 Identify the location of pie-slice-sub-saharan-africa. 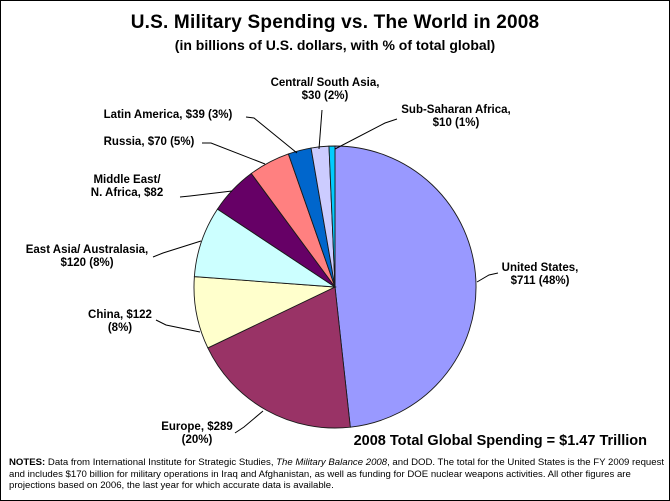
(332, 216).